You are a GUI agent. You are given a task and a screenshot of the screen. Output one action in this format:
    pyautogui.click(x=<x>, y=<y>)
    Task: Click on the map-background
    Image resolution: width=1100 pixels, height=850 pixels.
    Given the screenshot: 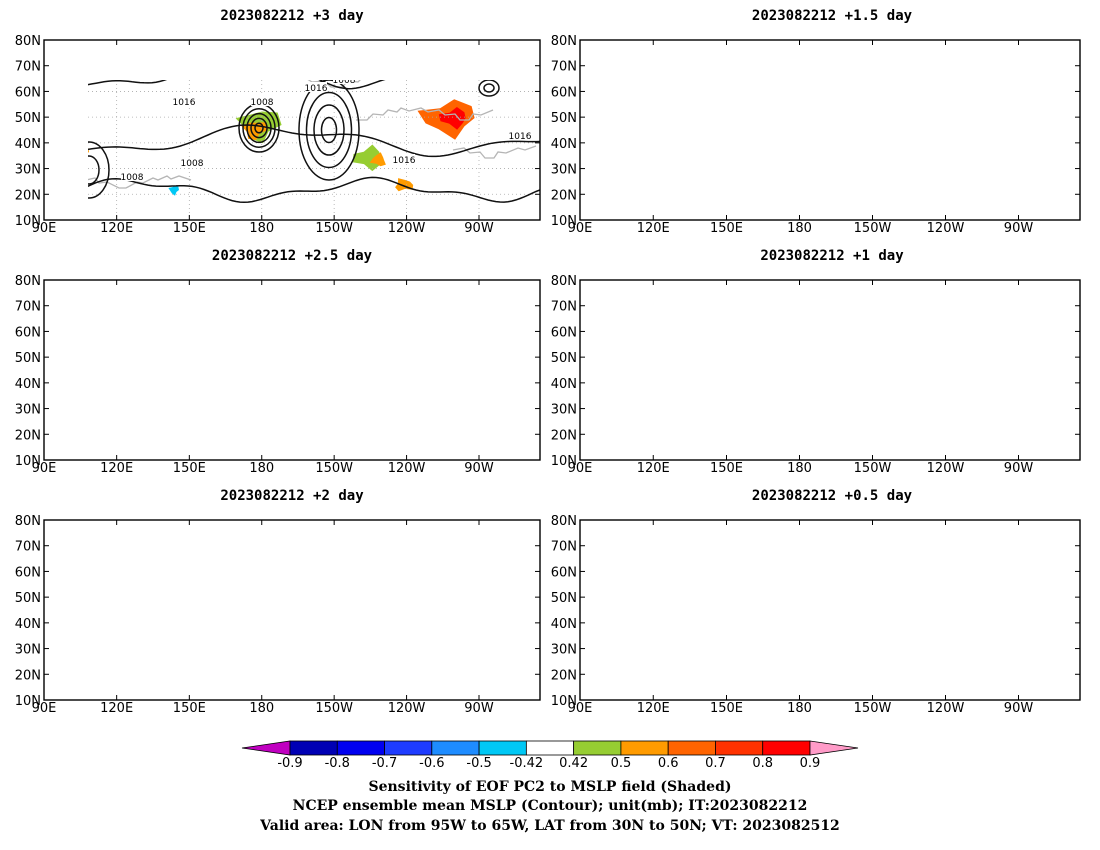 What is the action you would take?
    pyautogui.click(x=830, y=610)
    